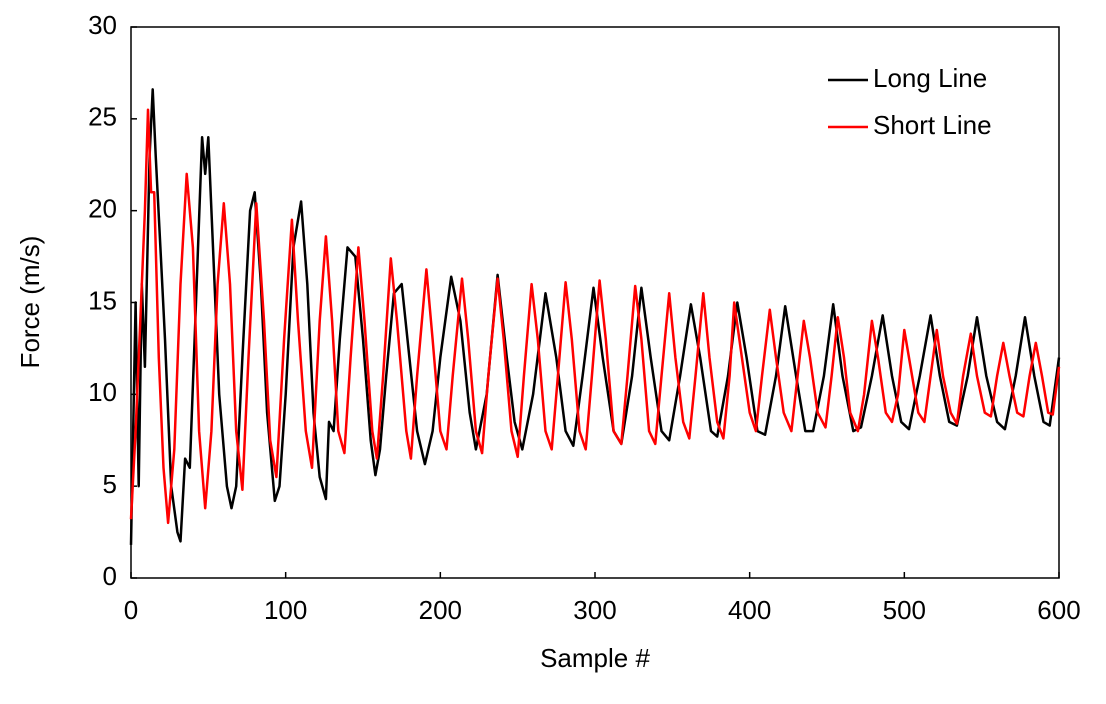 The width and height of the screenshot is (1106, 704). I want to click on x-tick-label: 300, so click(594, 610).